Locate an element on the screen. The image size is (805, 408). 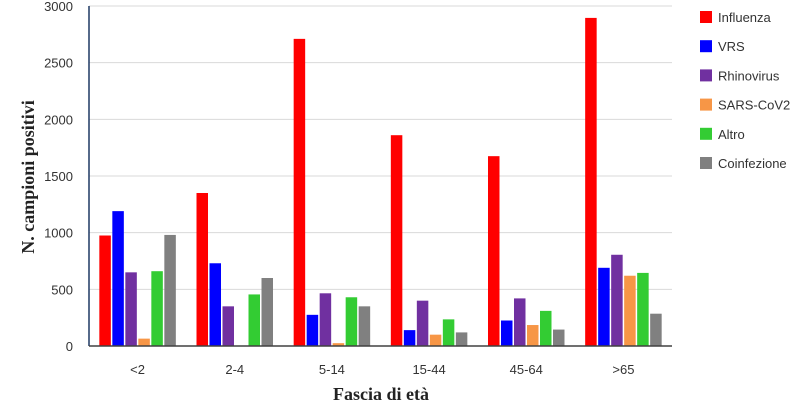
legend-label: VRS is located at coordinates (731, 46).